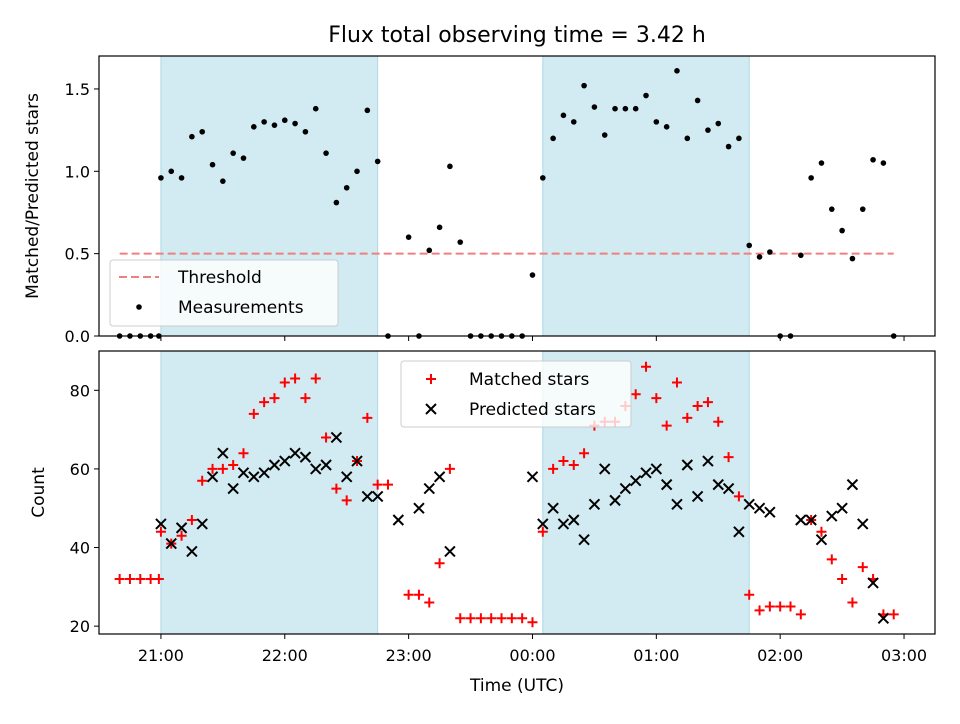 The width and height of the screenshot is (960, 724). What do you see at coordinates (161, 655) in the screenshot?
I see `x-tick-label: 21:00` at bounding box center [161, 655].